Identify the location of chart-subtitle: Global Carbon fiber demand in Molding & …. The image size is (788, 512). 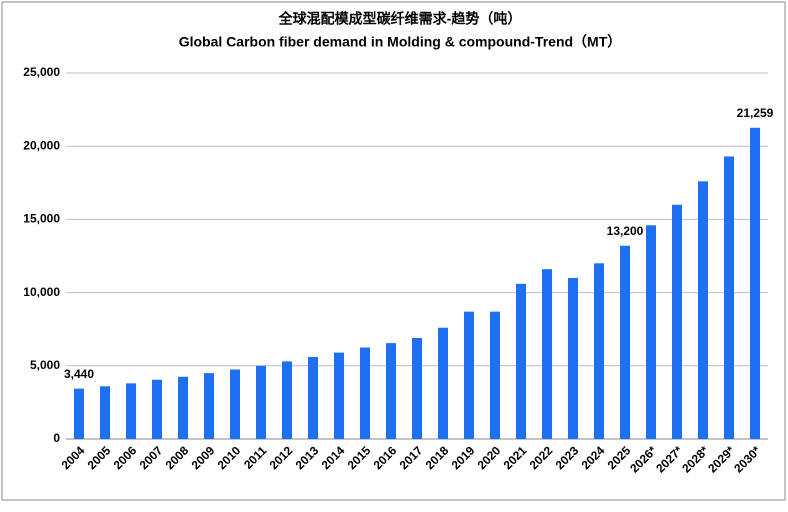
(400, 42).